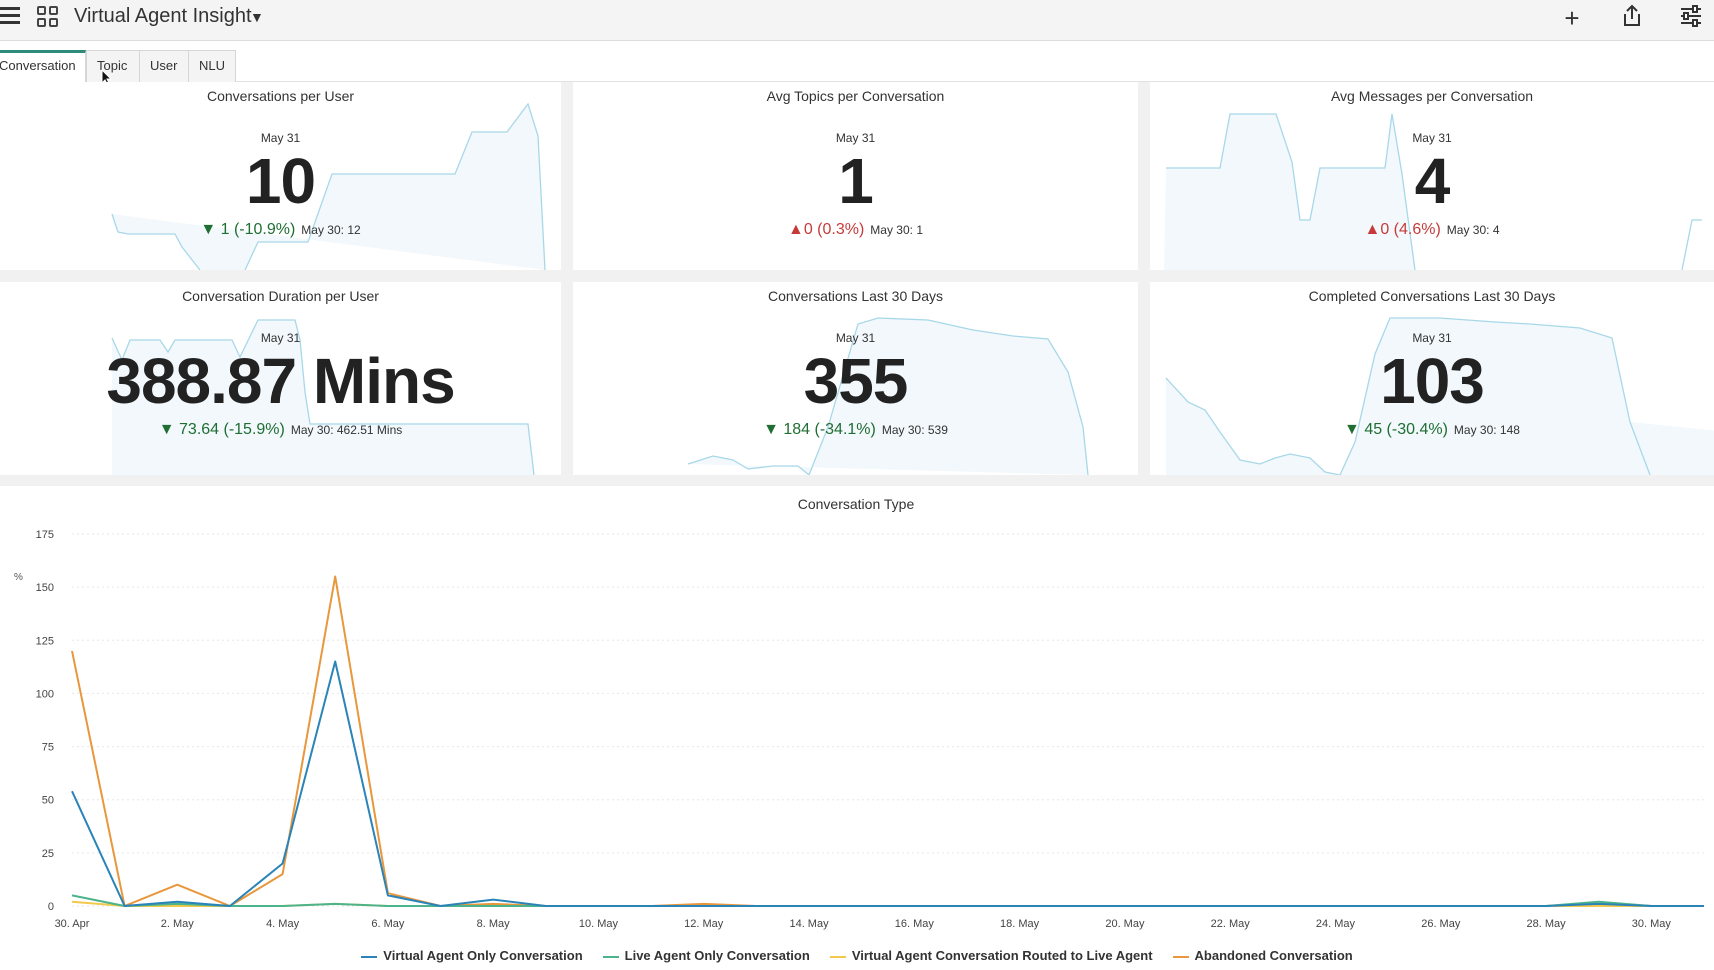 The image size is (1714, 970). What do you see at coordinates (48, 748) in the screenshot?
I see `y-tick-label: 75` at bounding box center [48, 748].